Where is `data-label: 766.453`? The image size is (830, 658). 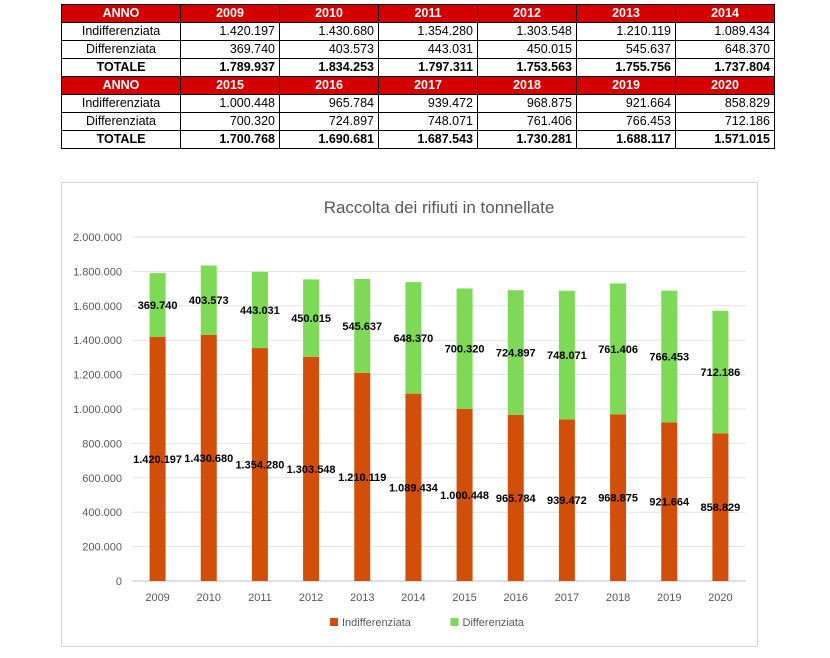 data-label: 766.453 is located at coordinates (669, 358).